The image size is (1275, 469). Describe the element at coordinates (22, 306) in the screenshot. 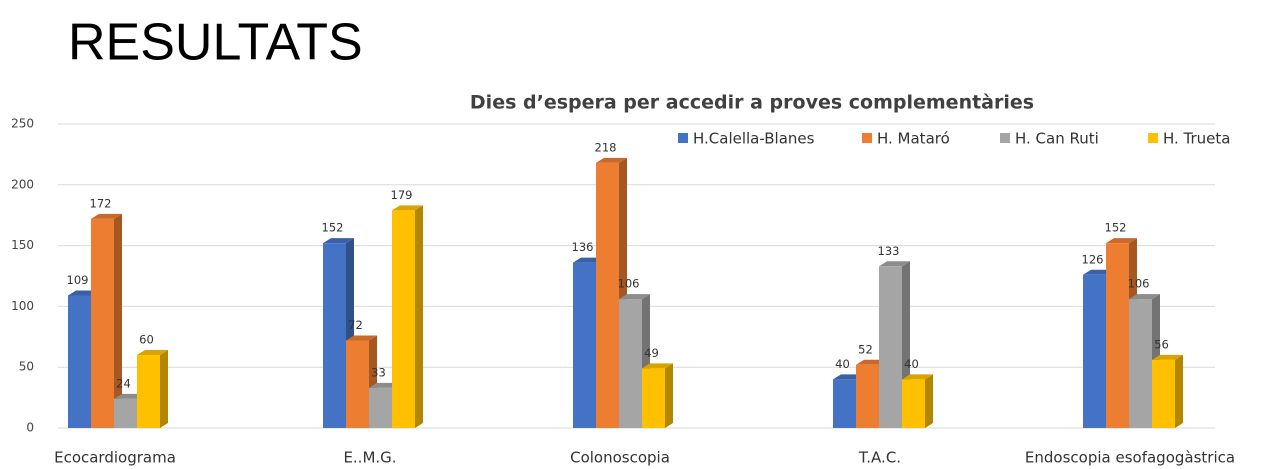

I see `y-tick-label: 100` at that location.